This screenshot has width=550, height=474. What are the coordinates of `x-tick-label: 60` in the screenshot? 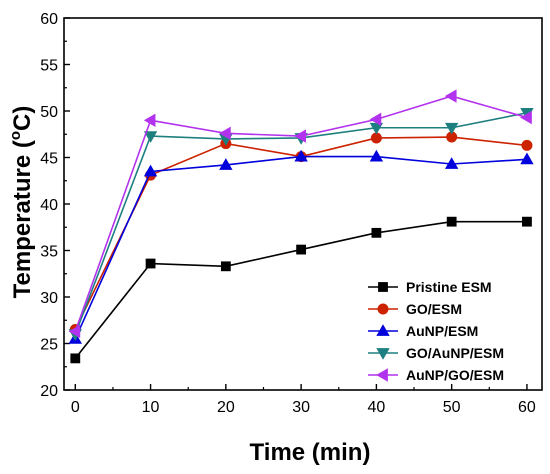 It's located at (527, 407).